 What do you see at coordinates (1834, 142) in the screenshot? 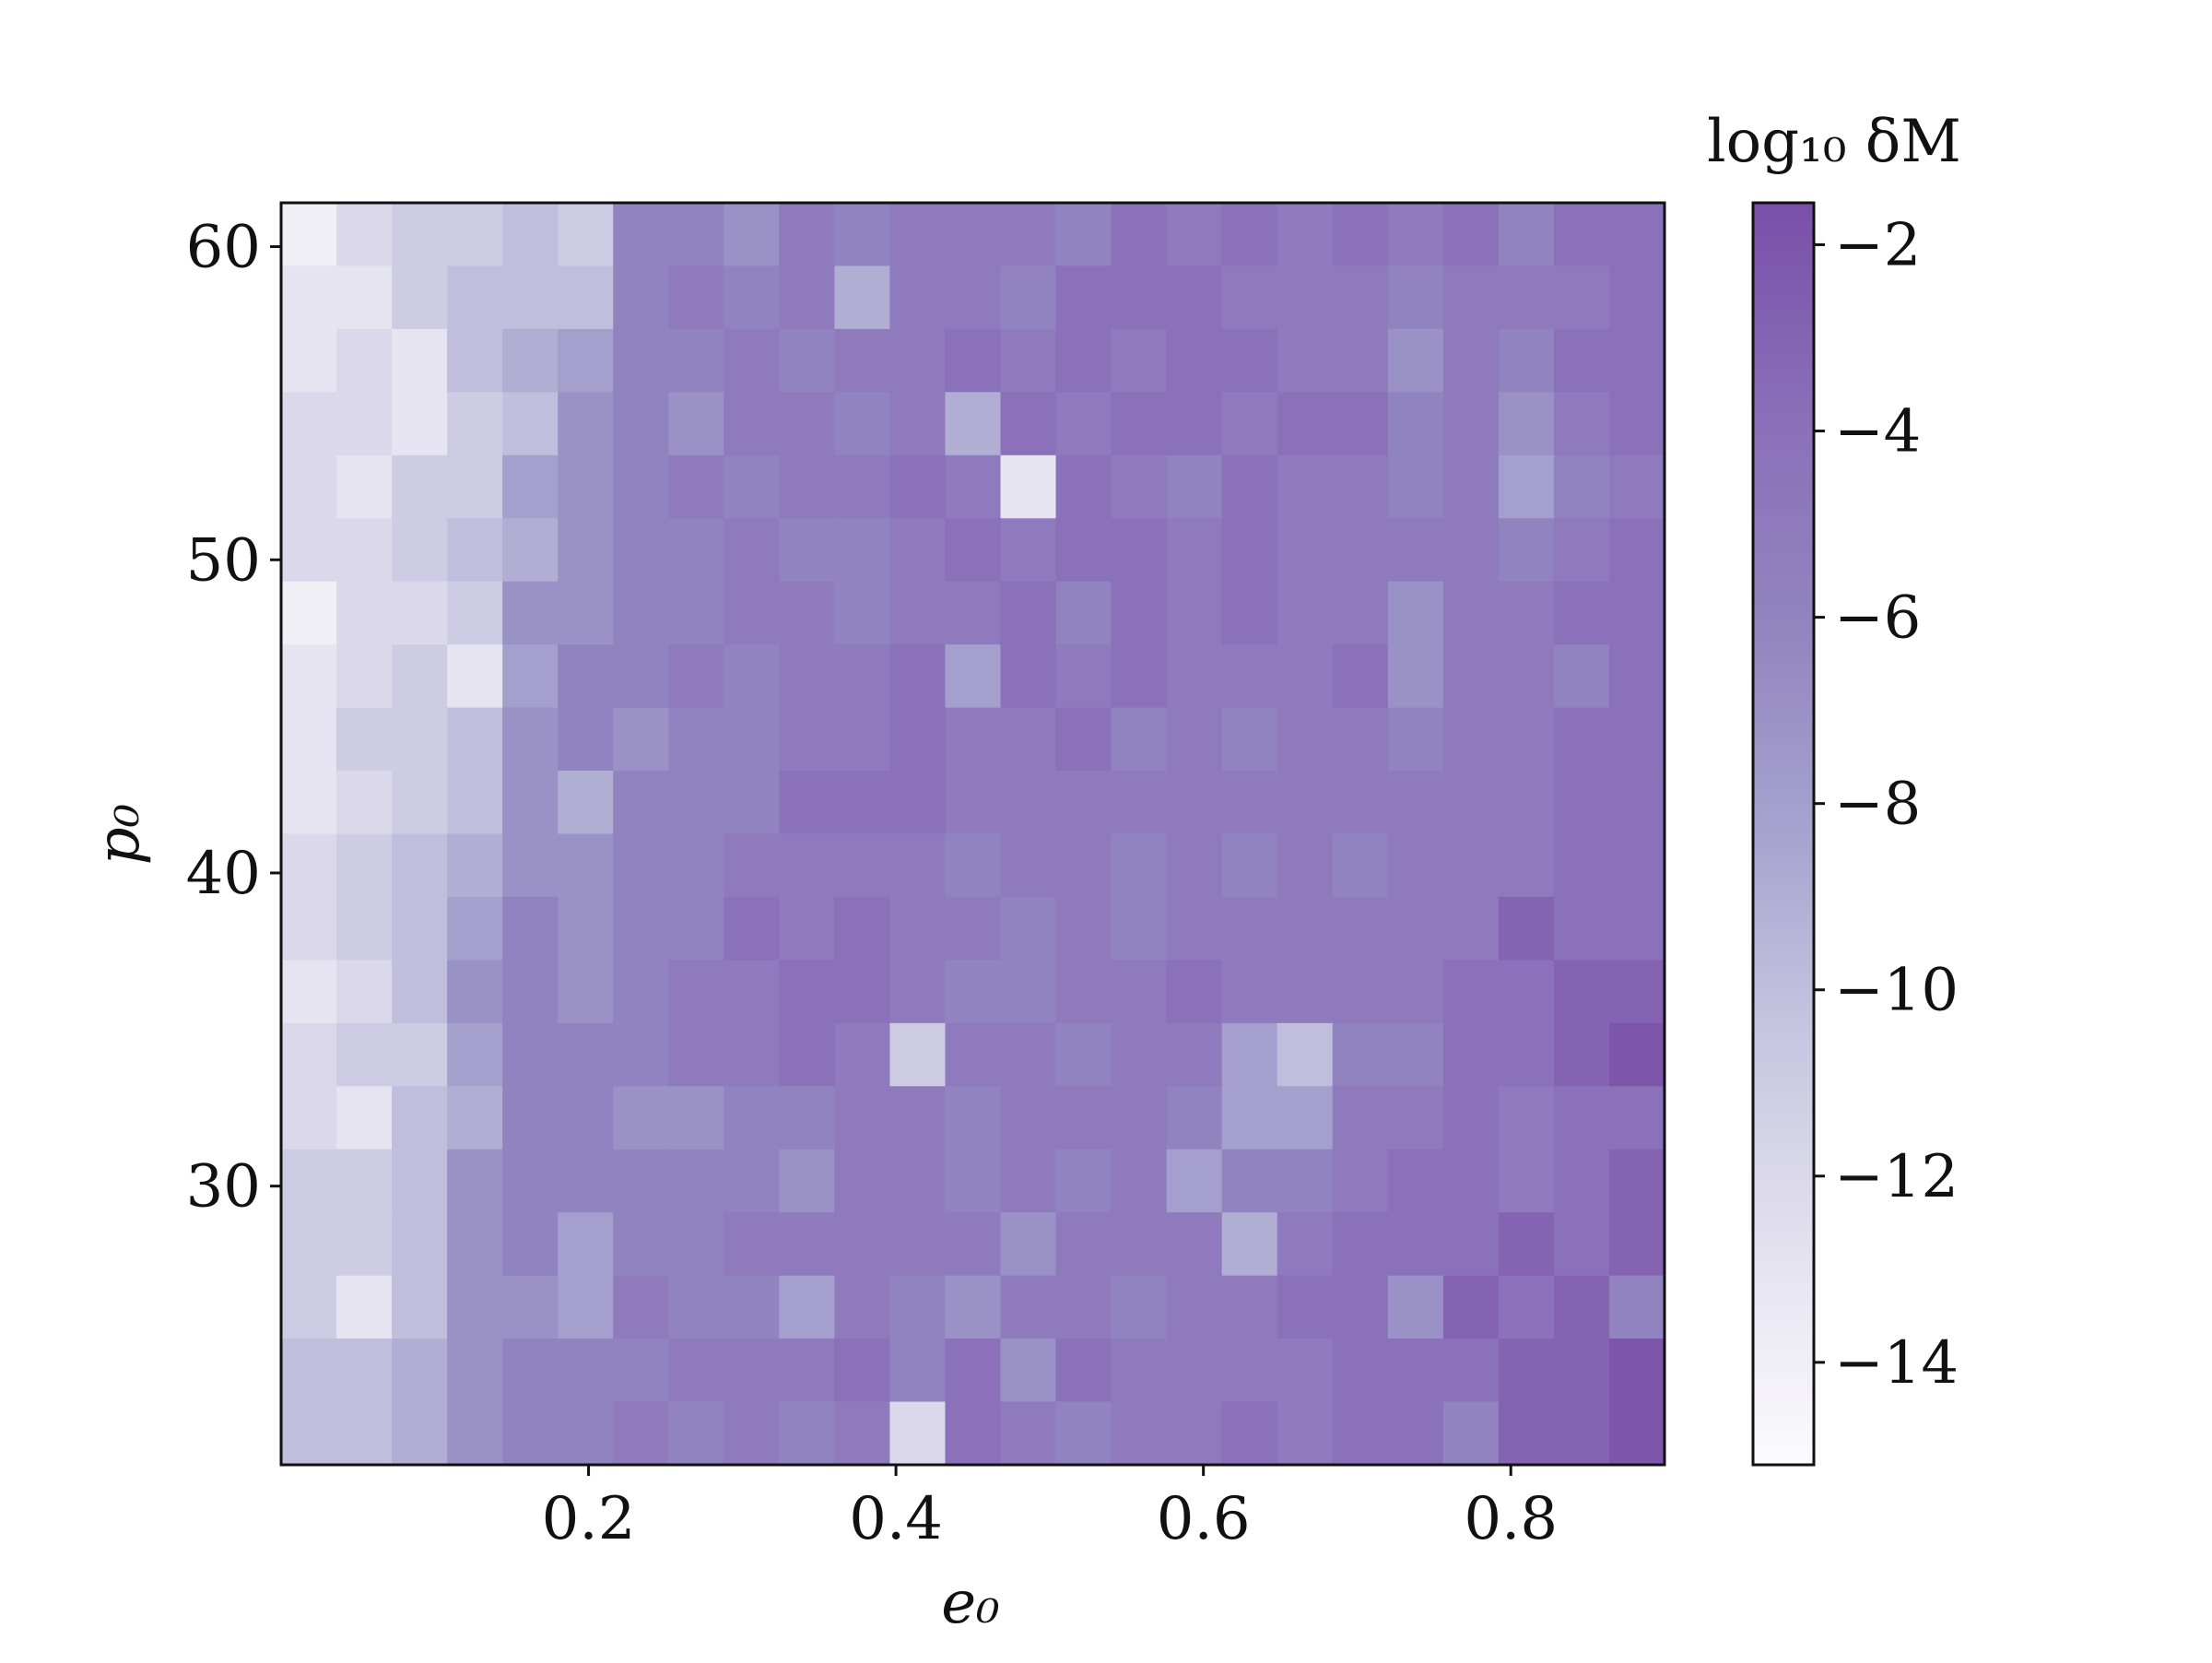
I see `colorbar-label: log₁₀ δM` at bounding box center [1834, 142].